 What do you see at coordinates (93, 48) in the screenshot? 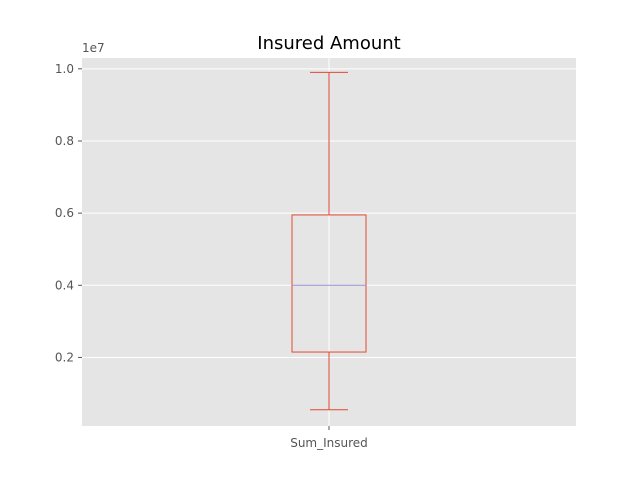
I see `y-offset-label: 1e7` at bounding box center [93, 48].